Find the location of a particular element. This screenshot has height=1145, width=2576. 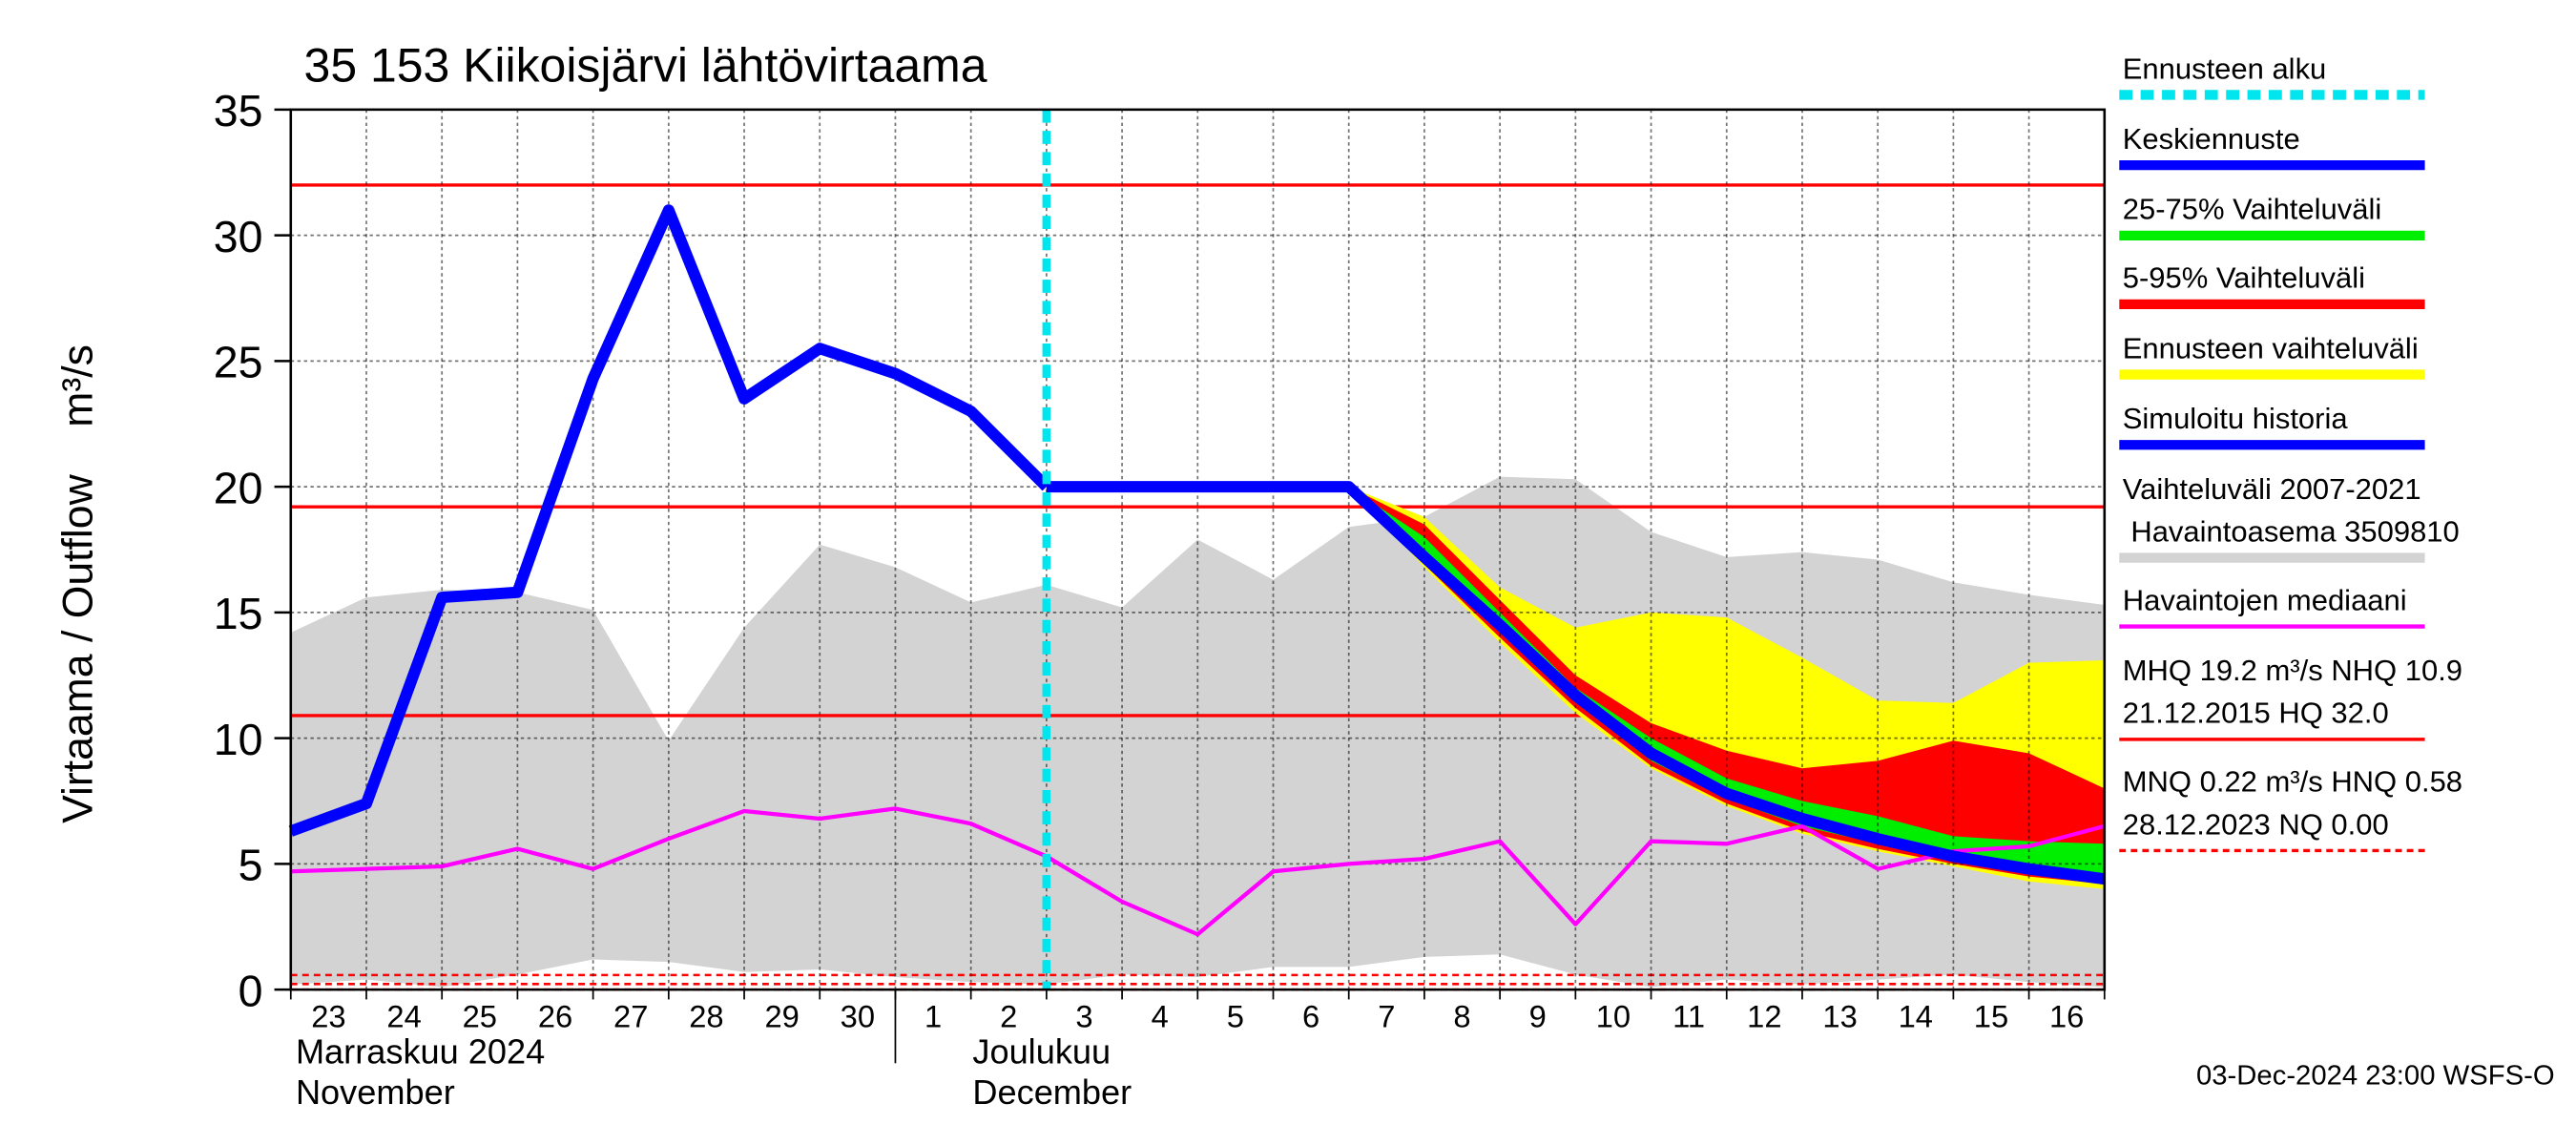

y-axis-label: Virtaama / Outflow m³/s is located at coordinates (77, 583).